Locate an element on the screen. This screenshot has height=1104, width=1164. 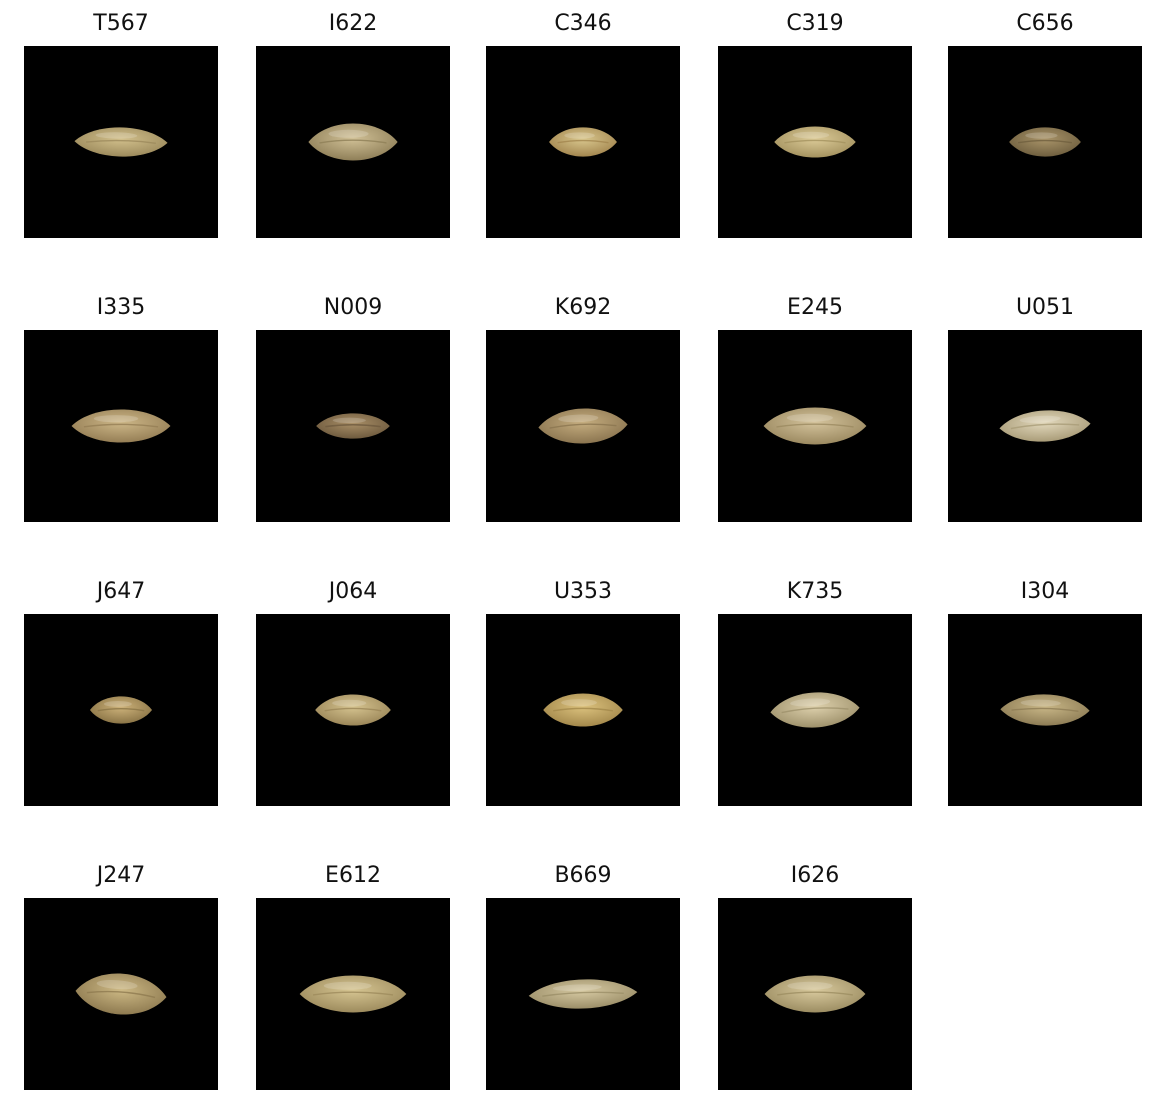
panel-title: B669 is located at coordinates (583, 875).